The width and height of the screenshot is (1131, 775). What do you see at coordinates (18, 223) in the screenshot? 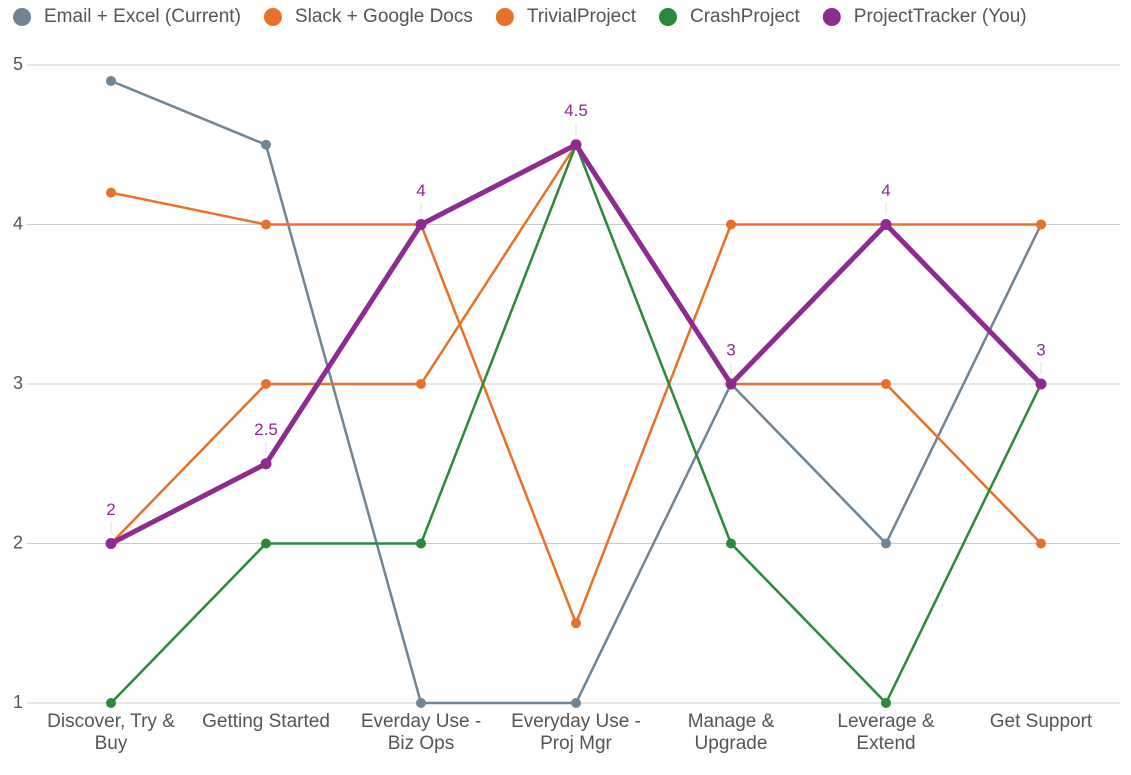
I see `y-tick-label: 4` at bounding box center [18, 223].